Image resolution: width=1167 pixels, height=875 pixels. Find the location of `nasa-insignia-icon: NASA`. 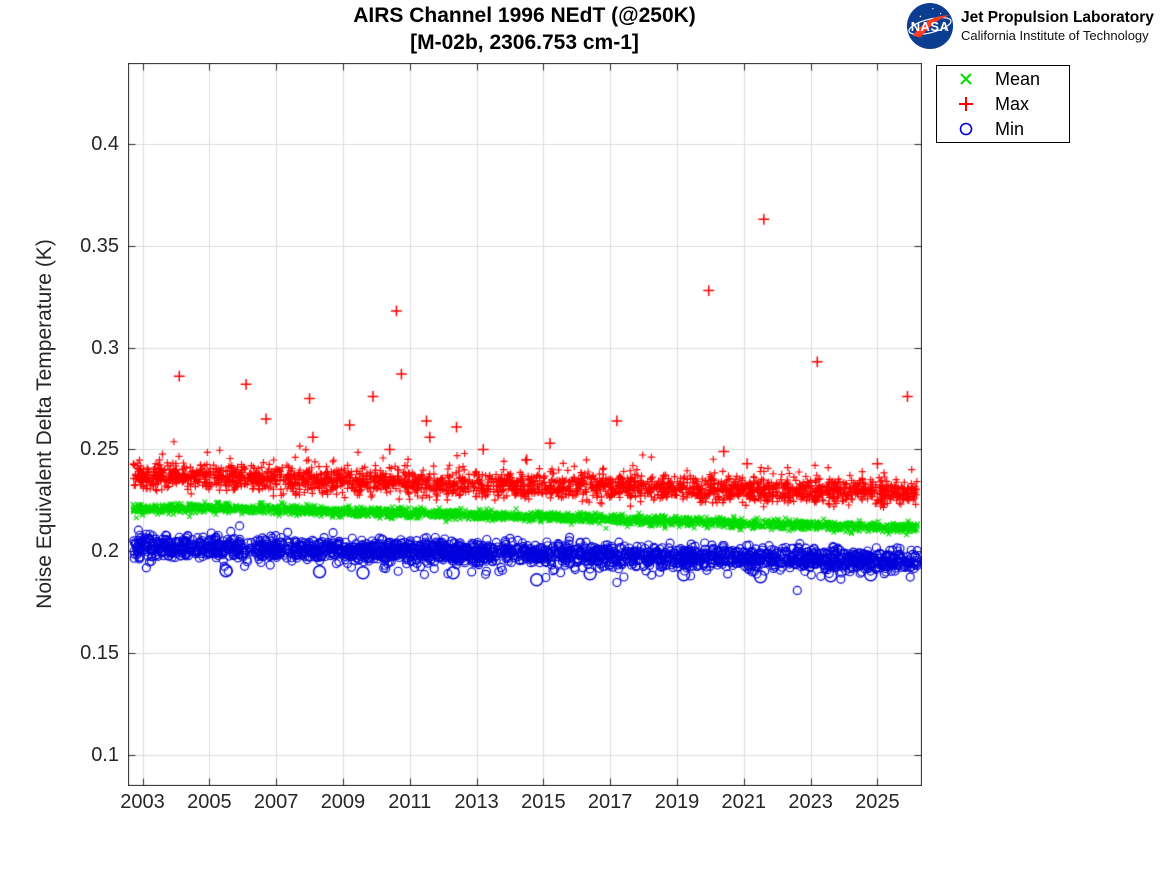

nasa-insignia-icon: NASA is located at coordinates (930, 26).